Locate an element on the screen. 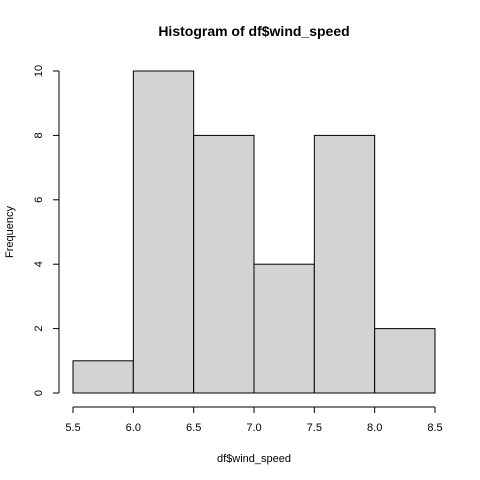 The width and height of the screenshot is (480, 480). y-tick-label-3: 6 is located at coordinates (39, 200).